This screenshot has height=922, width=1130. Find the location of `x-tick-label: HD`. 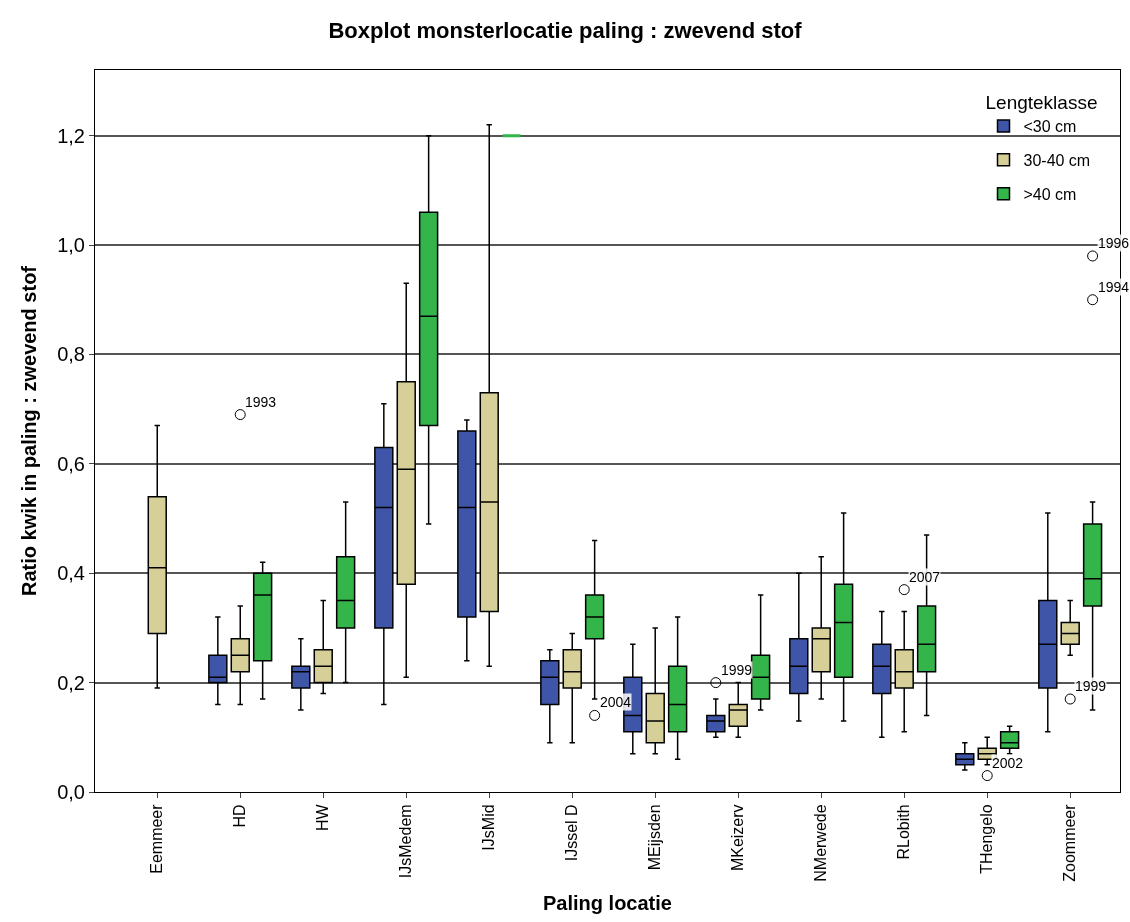

x-tick-label: HD is located at coordinates (240, 816).